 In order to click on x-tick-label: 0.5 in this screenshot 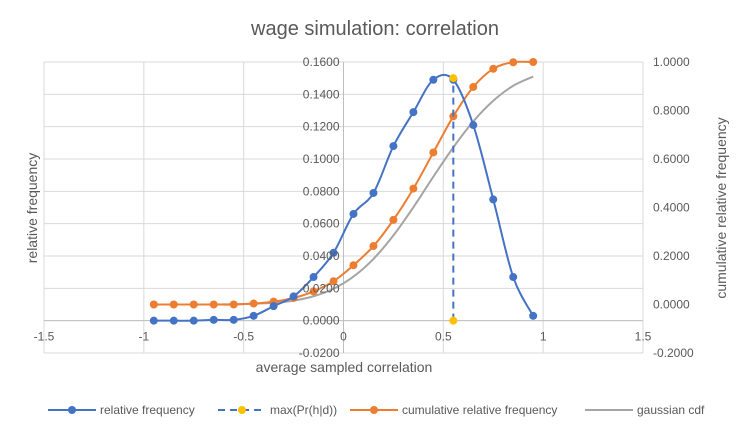, I will do `click(443, 337)`.